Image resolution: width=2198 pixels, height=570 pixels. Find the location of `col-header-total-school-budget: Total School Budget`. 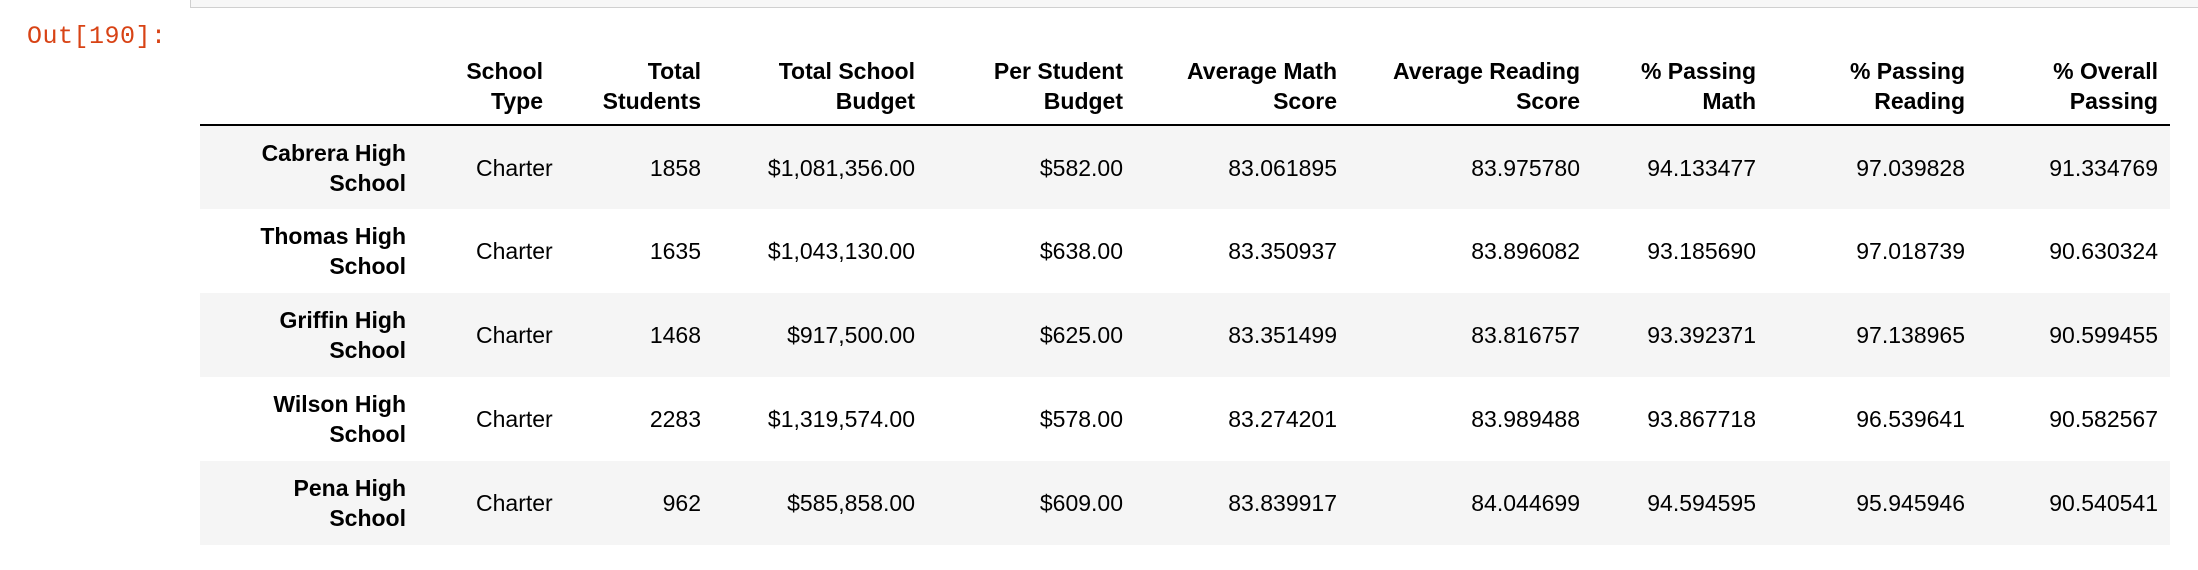

col-header-total-school-budget: Total School Budget is located at coordinates (820, 91).